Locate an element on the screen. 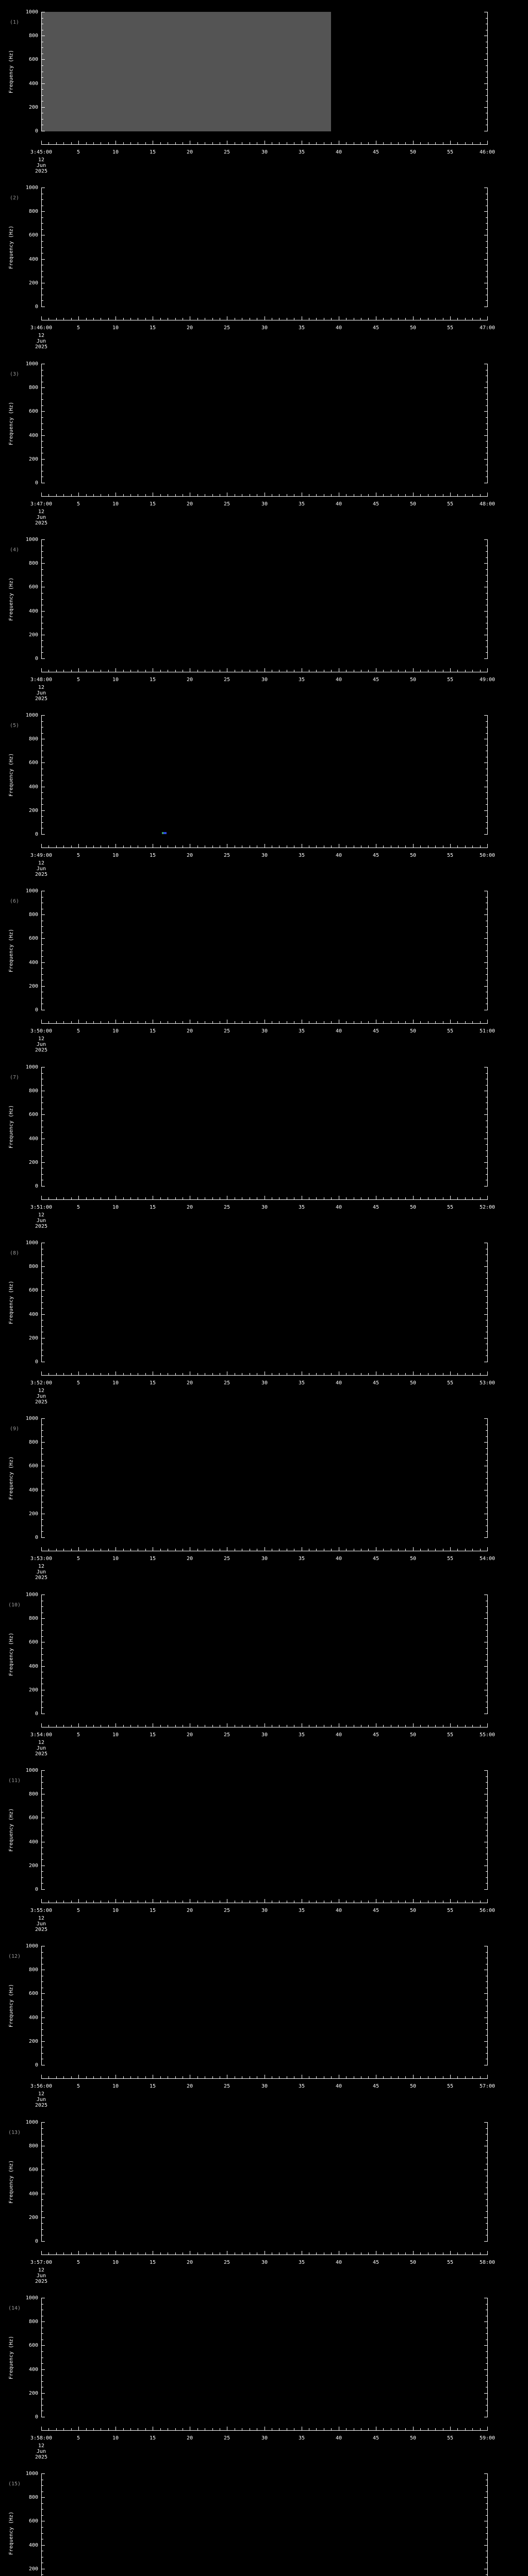 This screenshot has height=2576, width=528. x-tick-label: 51:00 is located at coordinates (487, 1031).